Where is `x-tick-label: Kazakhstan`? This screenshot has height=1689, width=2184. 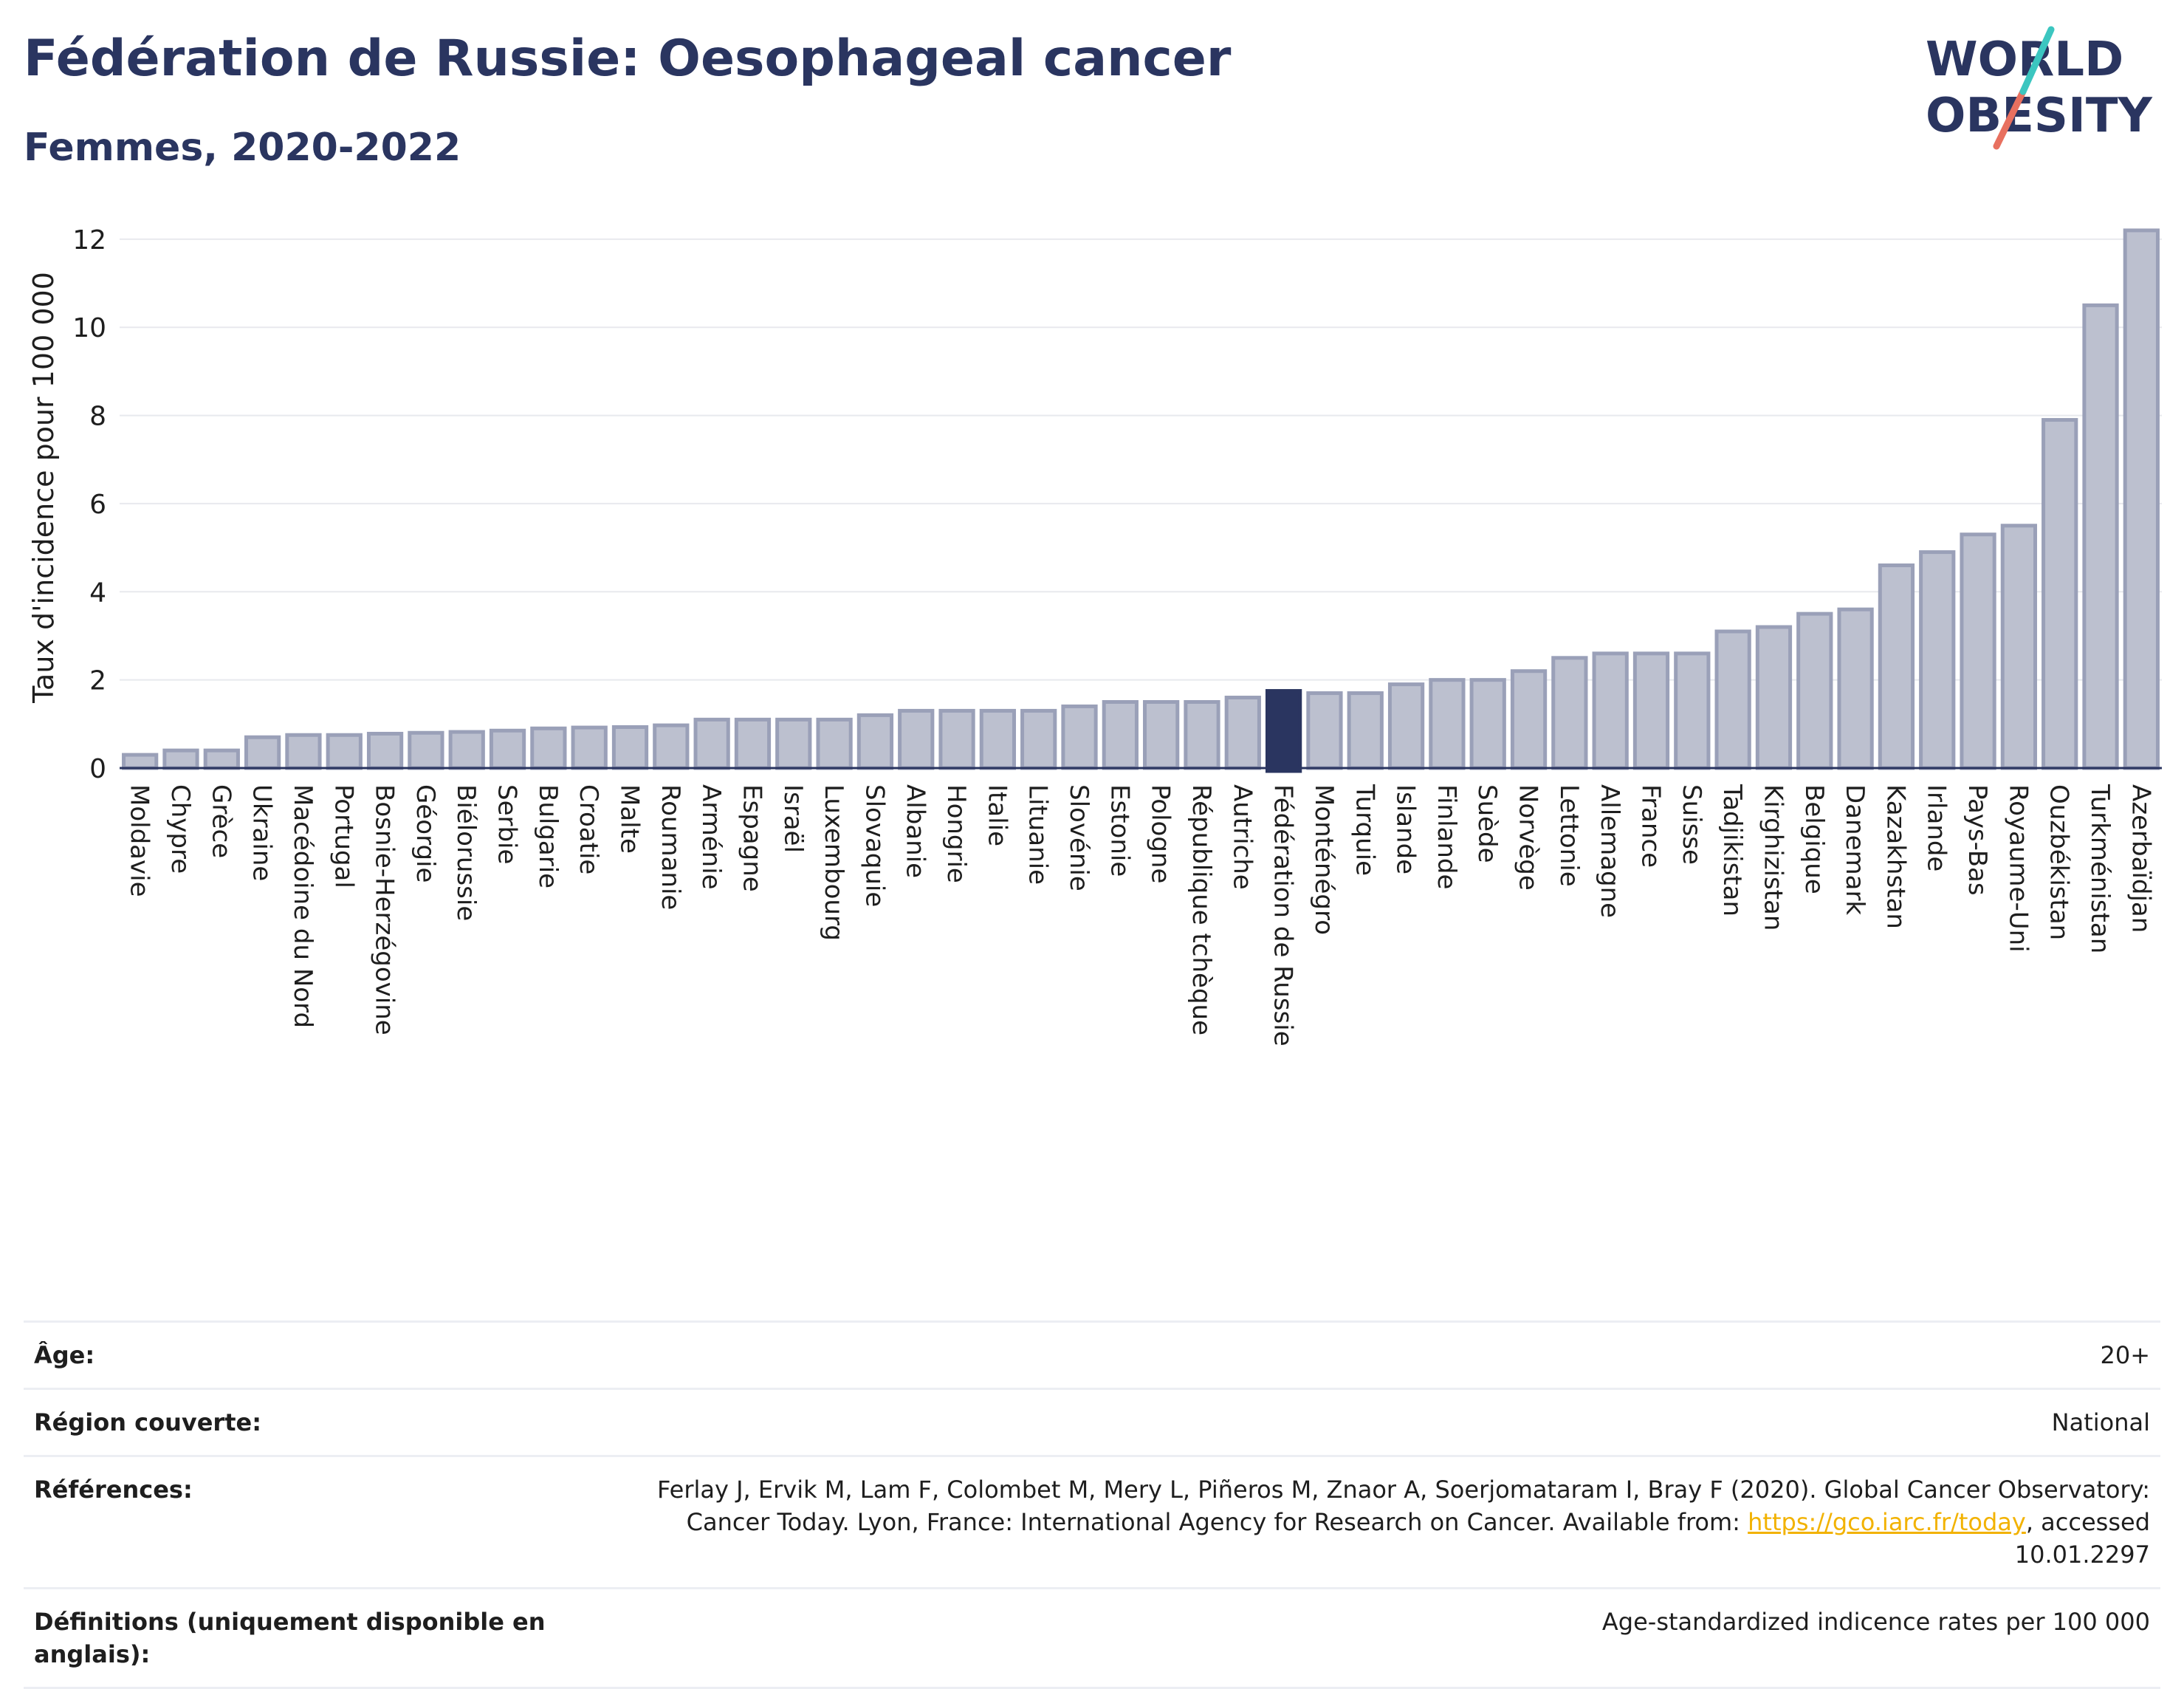
x-tick-label: Kazakhstan is located at coordinates (1896, 857).